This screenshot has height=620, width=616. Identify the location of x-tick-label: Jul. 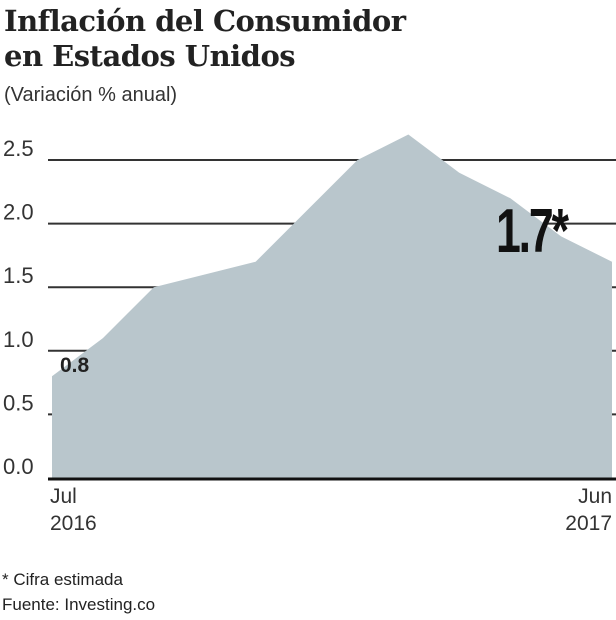
(63, 496).